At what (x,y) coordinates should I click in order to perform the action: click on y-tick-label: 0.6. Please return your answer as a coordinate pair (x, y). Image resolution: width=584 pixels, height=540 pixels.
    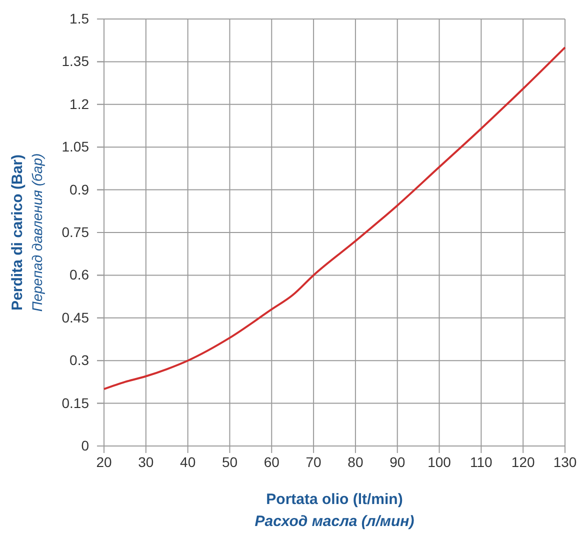
    Looking at the image, I should click on (80, 274).